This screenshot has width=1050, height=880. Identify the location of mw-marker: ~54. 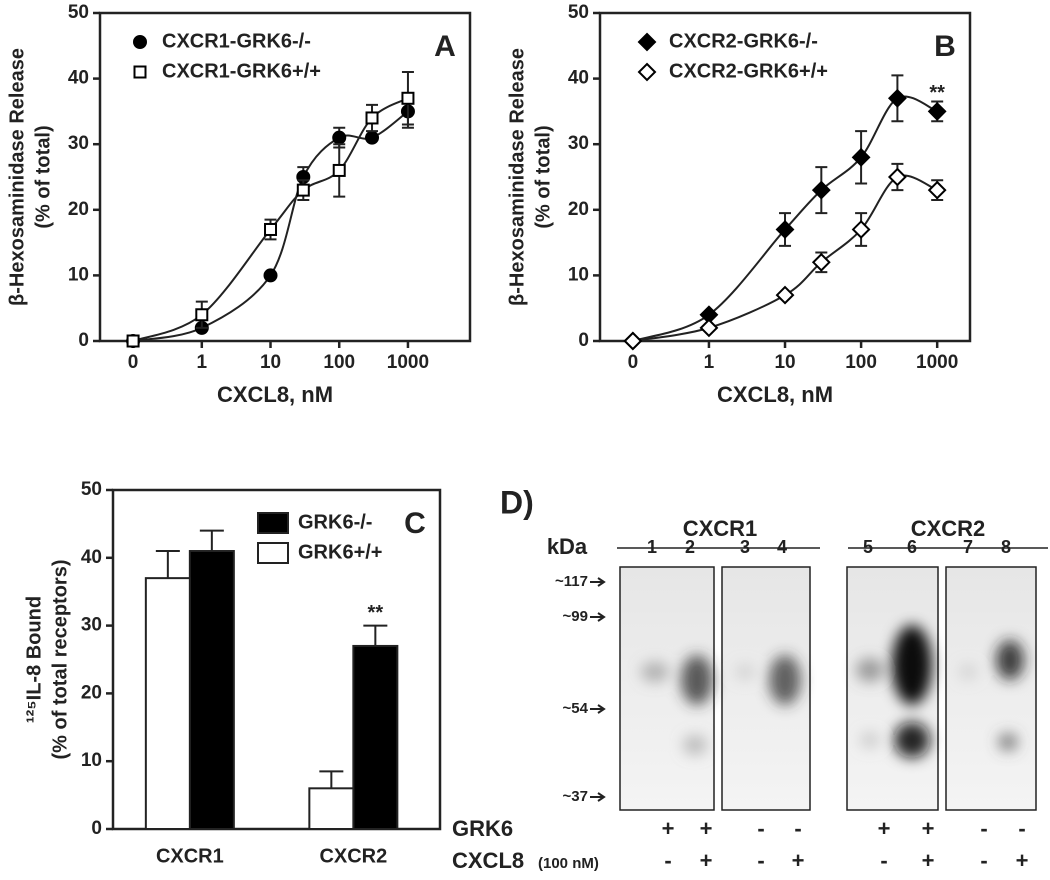
(576, 708).